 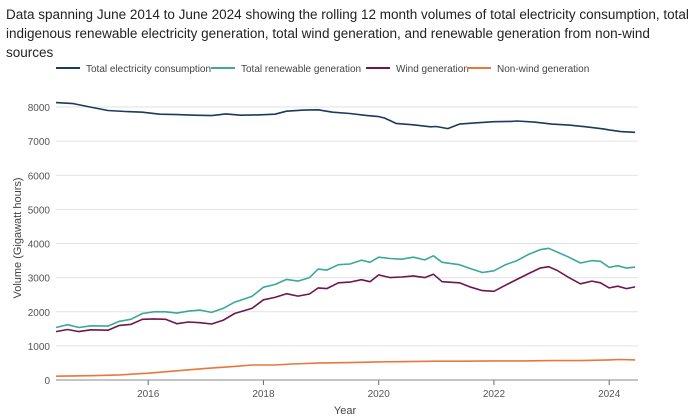 I want to click on y-tick-label: 0, so click(x=47, y=381).